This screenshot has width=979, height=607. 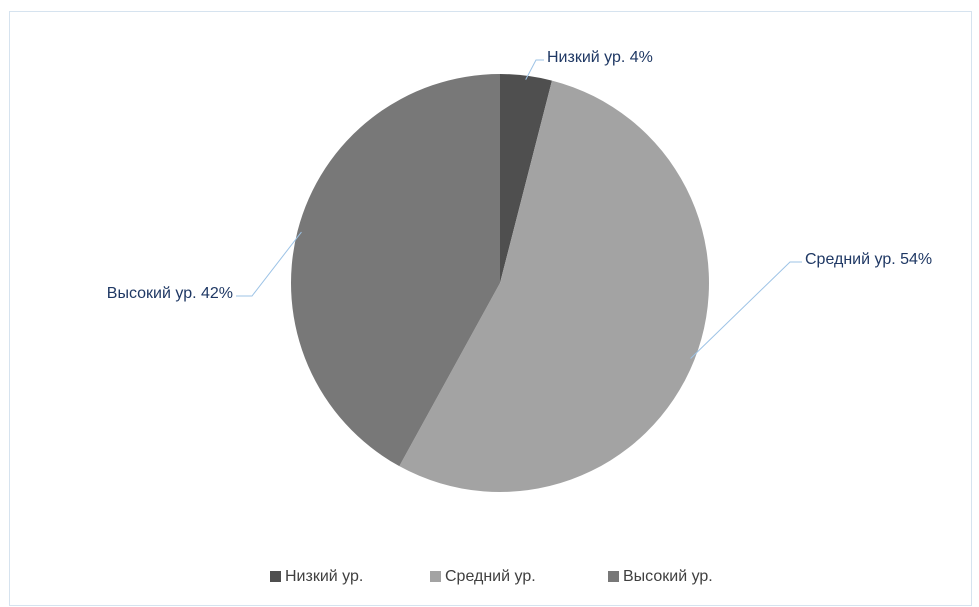 I want to click on legend-label: Низкий ур., so click(x=324, y=576).